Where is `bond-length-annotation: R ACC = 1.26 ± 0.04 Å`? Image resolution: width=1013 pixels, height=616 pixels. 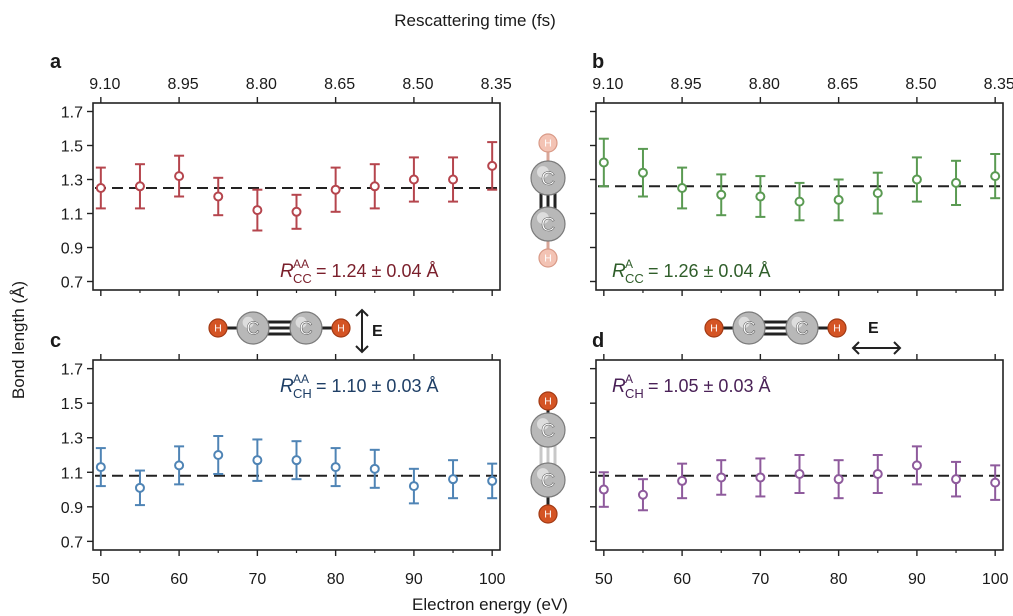 bond-length-annotation: R ACC = 1.26 ± 0.04 Å is located at coordinates (691, 271).